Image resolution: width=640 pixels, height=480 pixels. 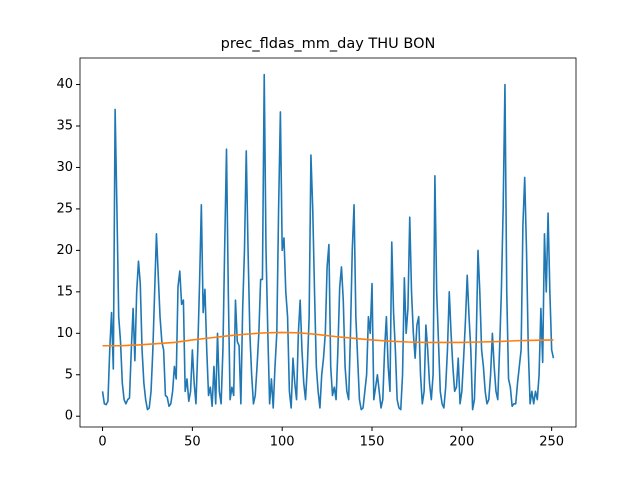 What do you see at coordinates (282, 442) in the screenshot?
I see `x-tick-label: 100` at bounding box center [282, 442].